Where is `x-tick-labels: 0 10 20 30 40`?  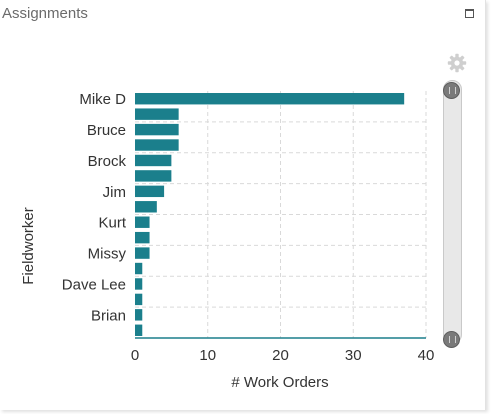 x-tick-labels: 0 10 20 30 40 is located at coordinates (283, 355).